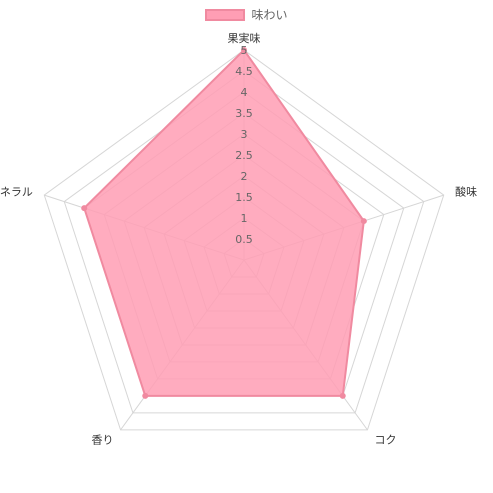 The height and width of the screenshot is (493, 493). What do you see at coordinates (244, 176) in the screenshot?
I see `tick-label: 2` at bounding box center [244, 176].